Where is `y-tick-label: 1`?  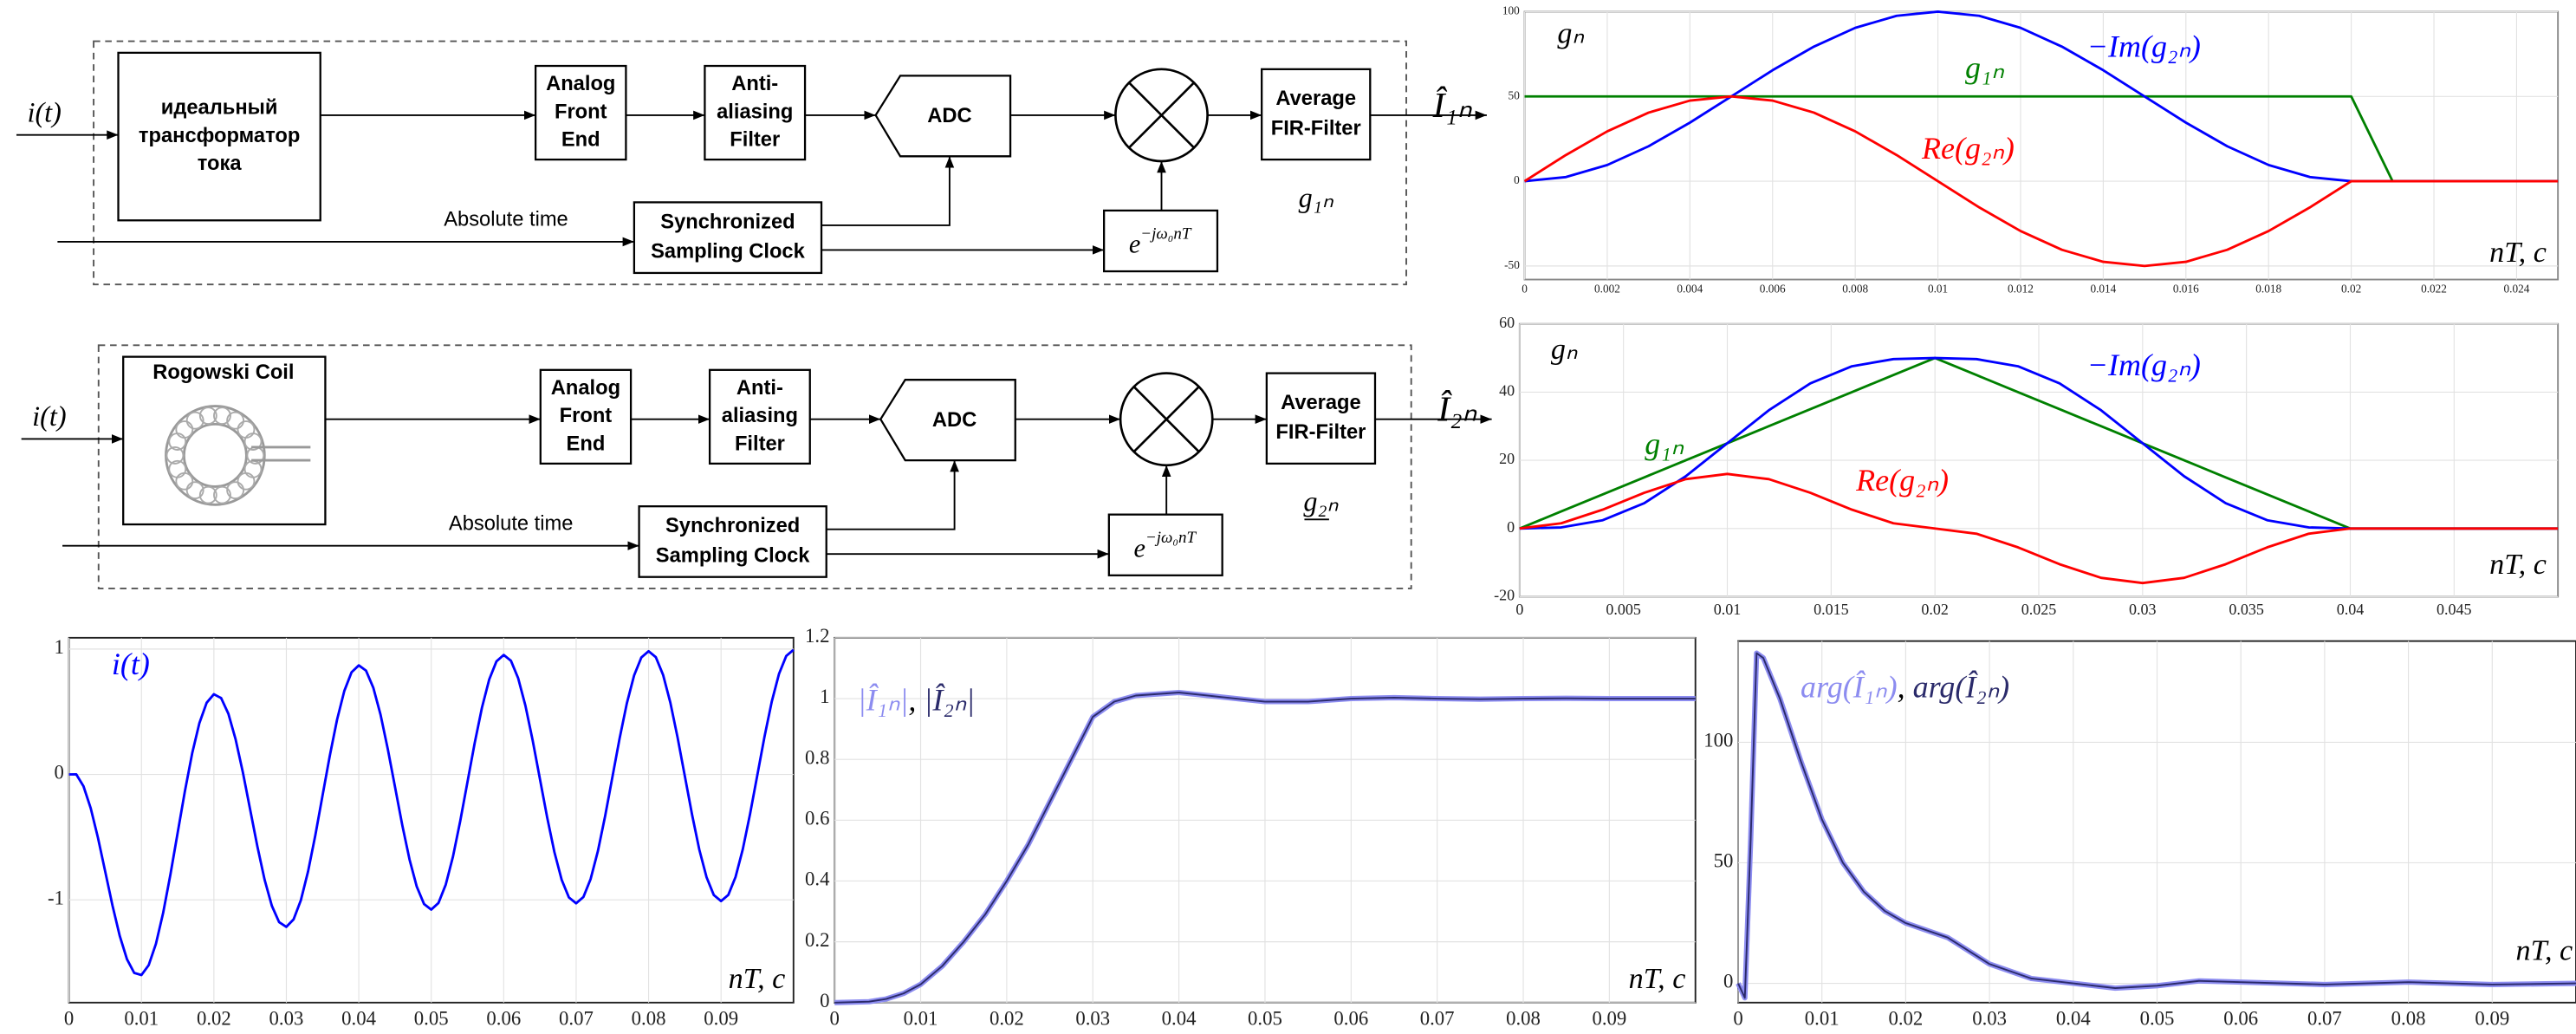 y-tick-label: 1 is located at coordinates (825, 696).